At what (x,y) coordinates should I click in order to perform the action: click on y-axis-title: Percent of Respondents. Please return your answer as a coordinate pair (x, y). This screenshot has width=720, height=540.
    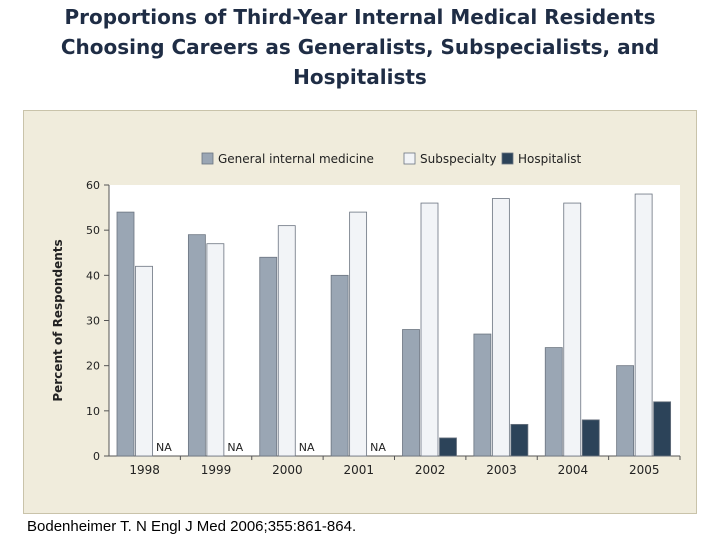
    Looking at the image, I should click on (58, 320).